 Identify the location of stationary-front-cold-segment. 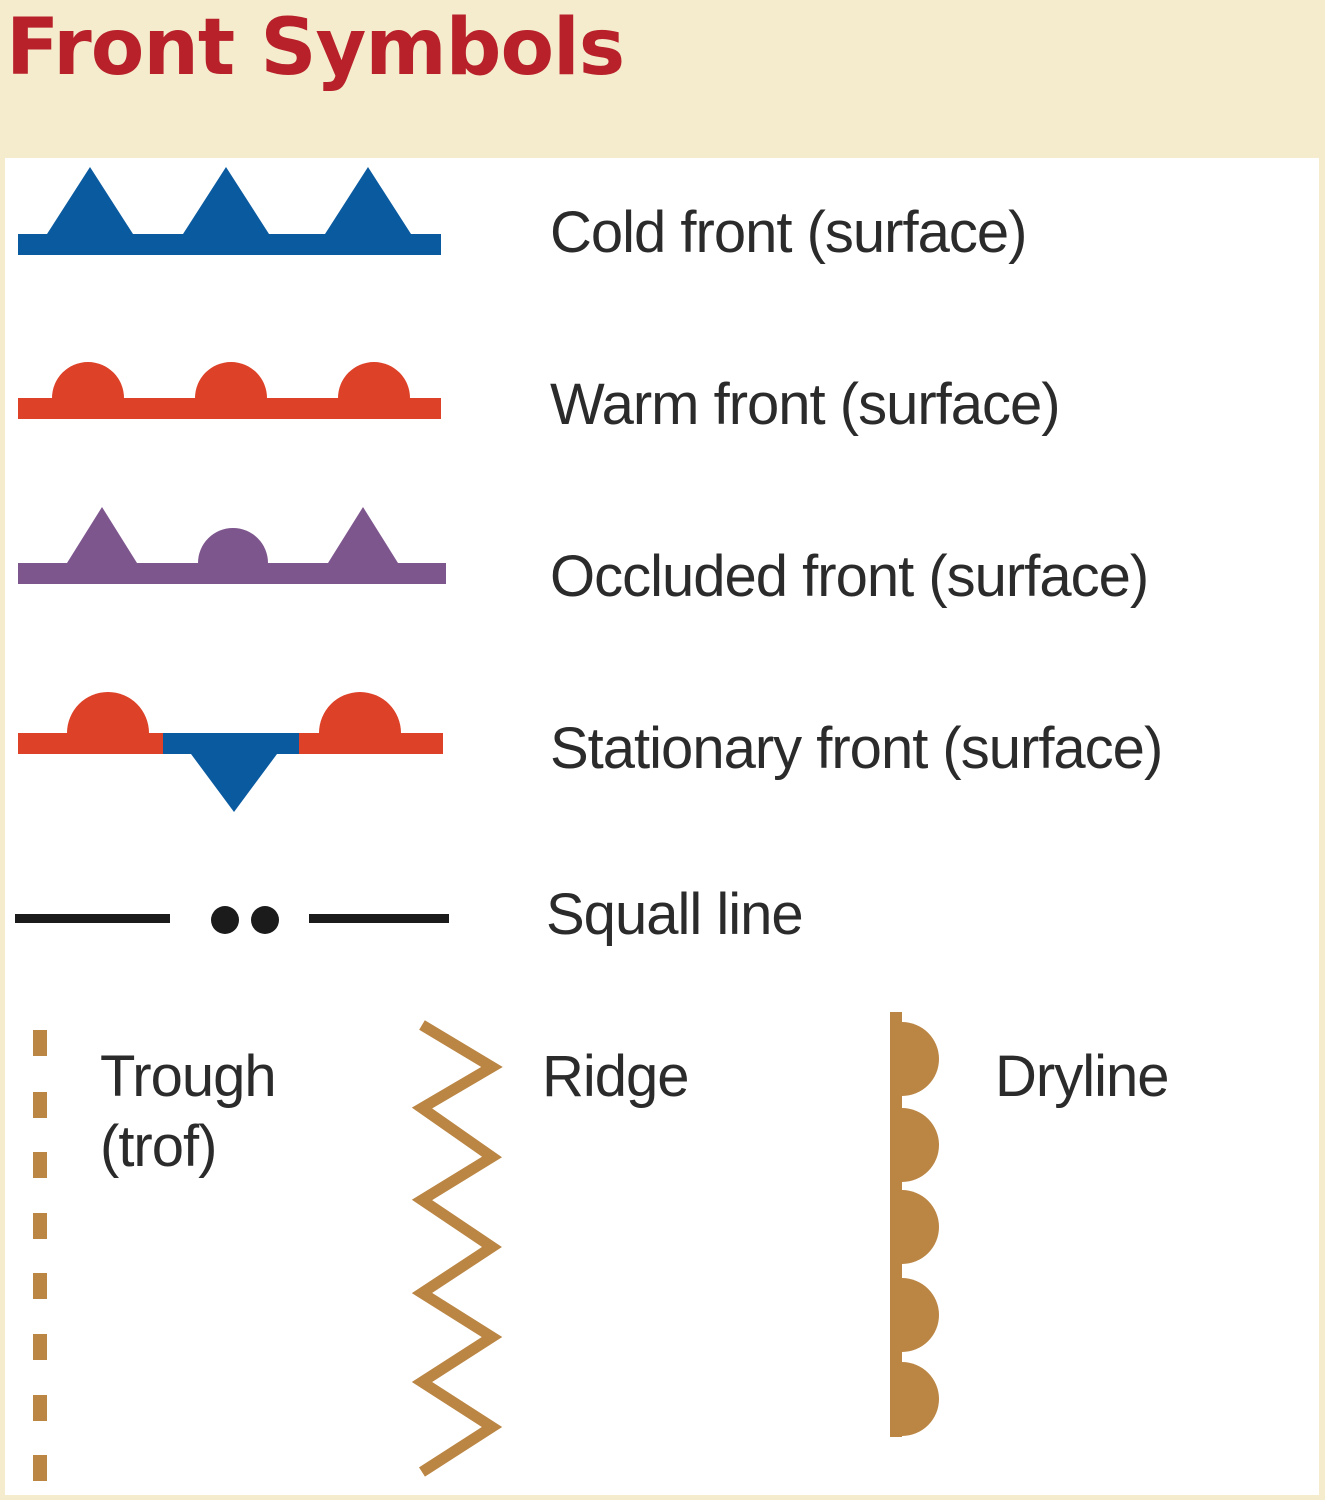
(231, 743).